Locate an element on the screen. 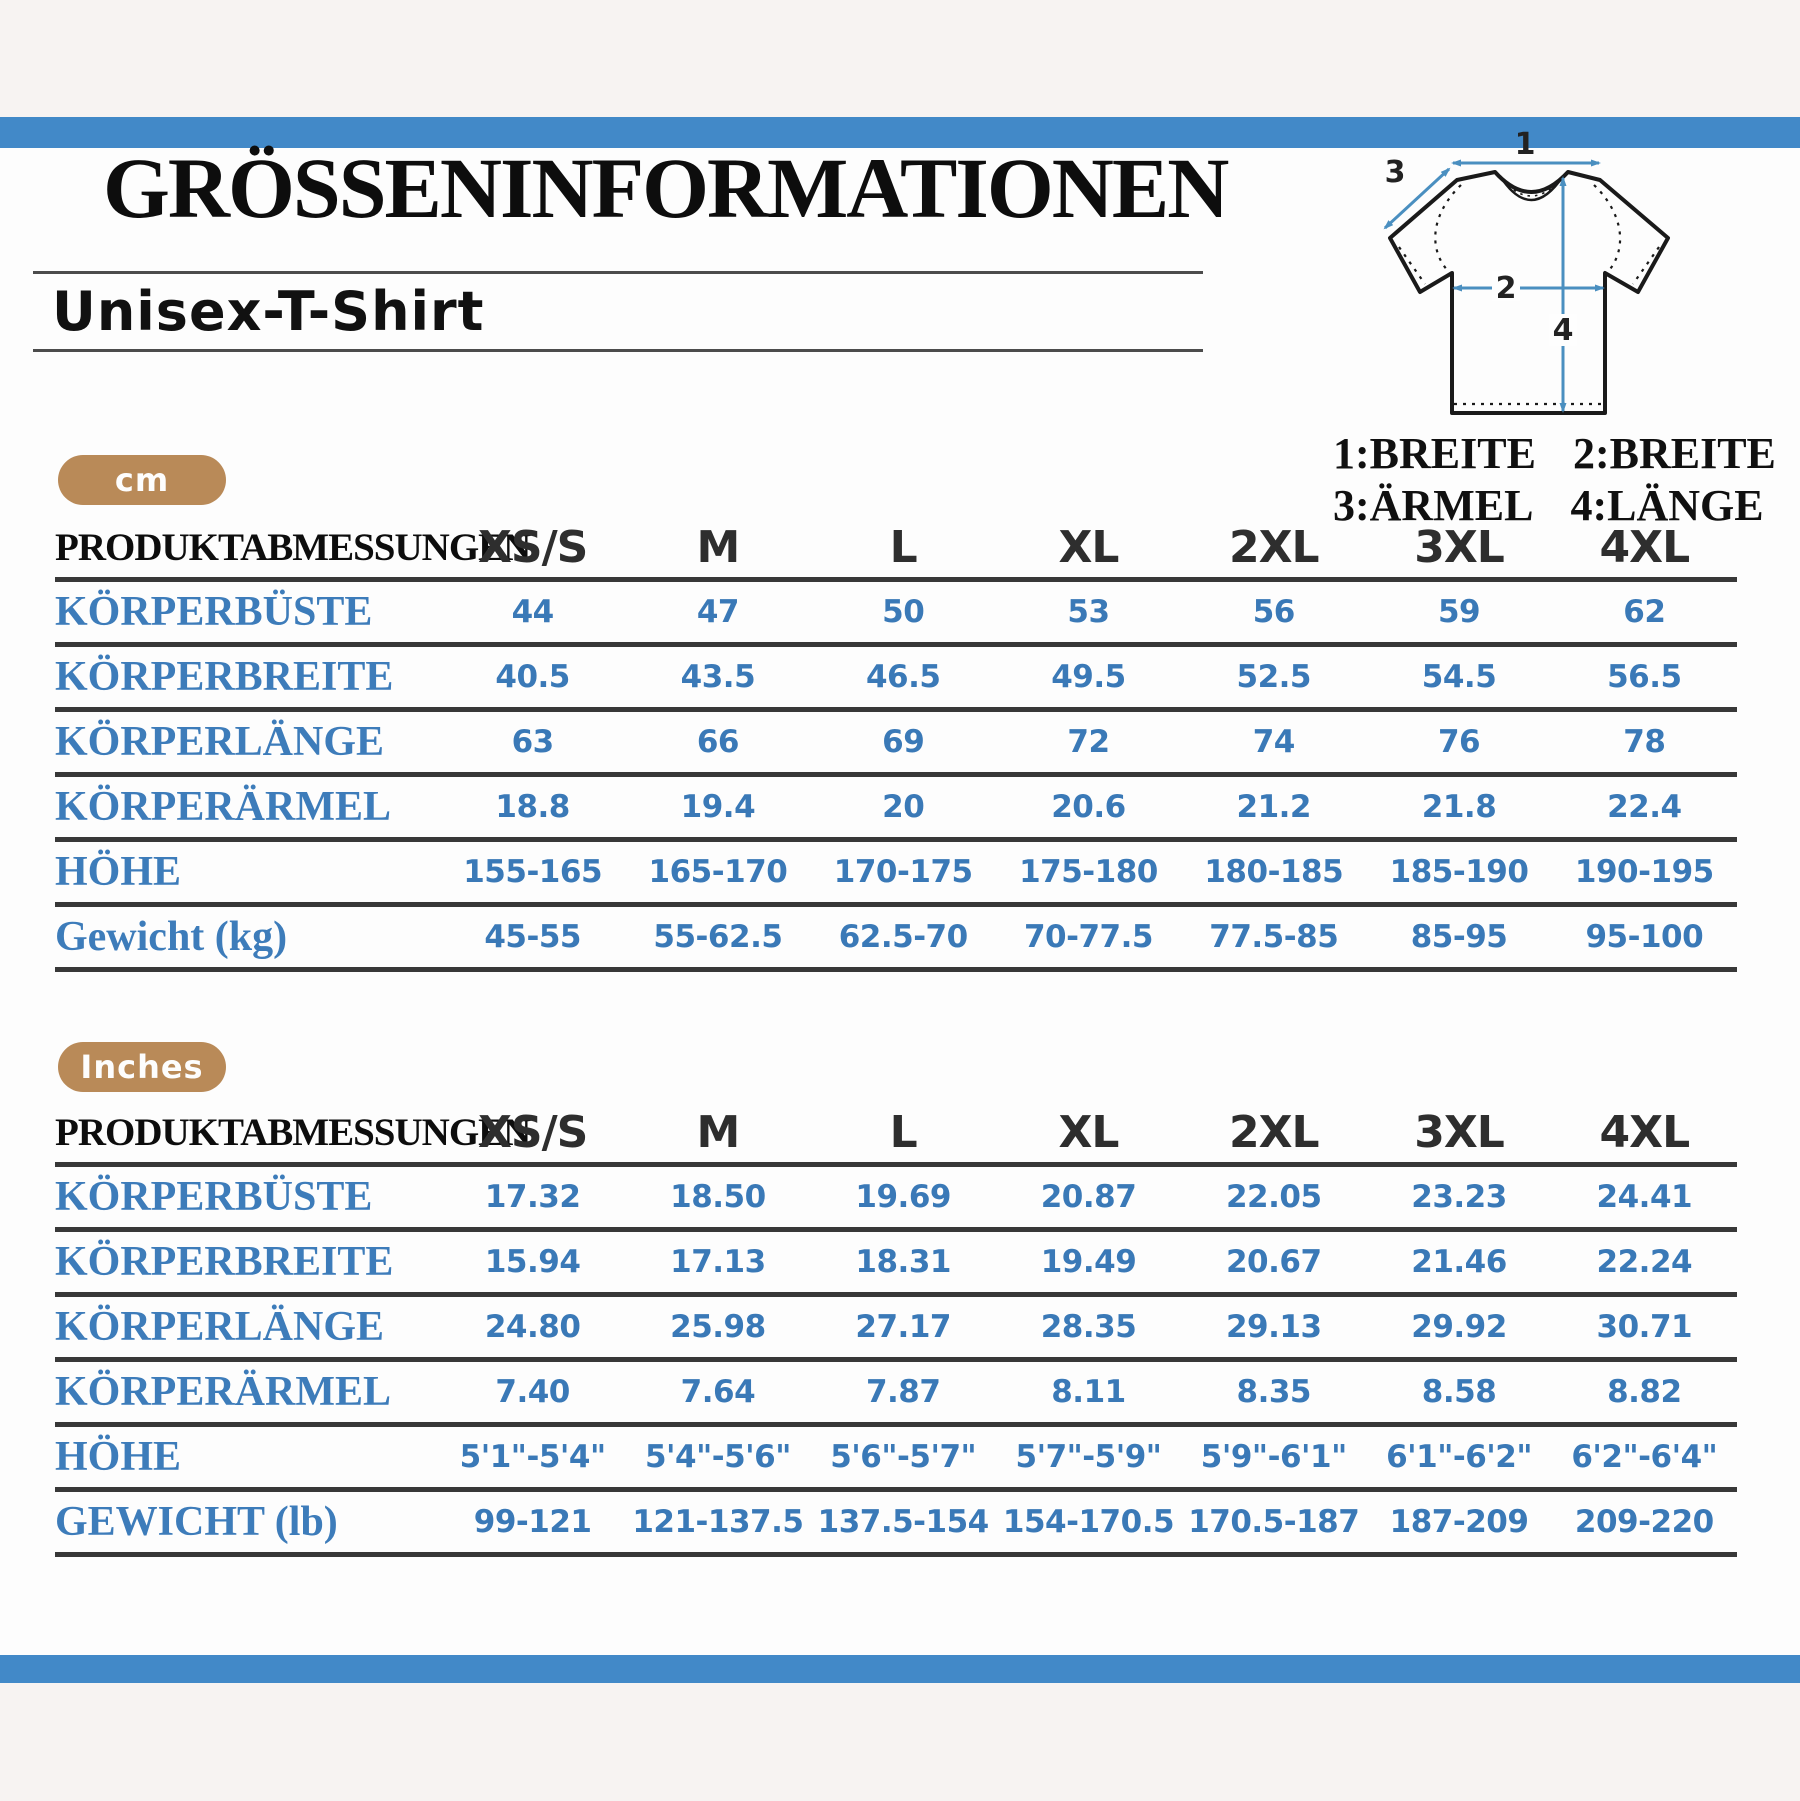 This screenshot has height=1801, width=1800. legend-line-2: 3:ÄRMEL 4:LÄNGE is located at coordinates (1542, 506).